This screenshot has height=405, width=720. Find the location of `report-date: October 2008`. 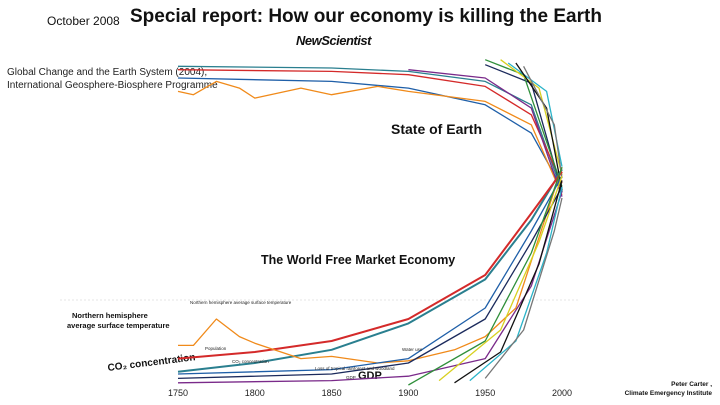

report-date: October 2008 is located at coordinates (83, 21).